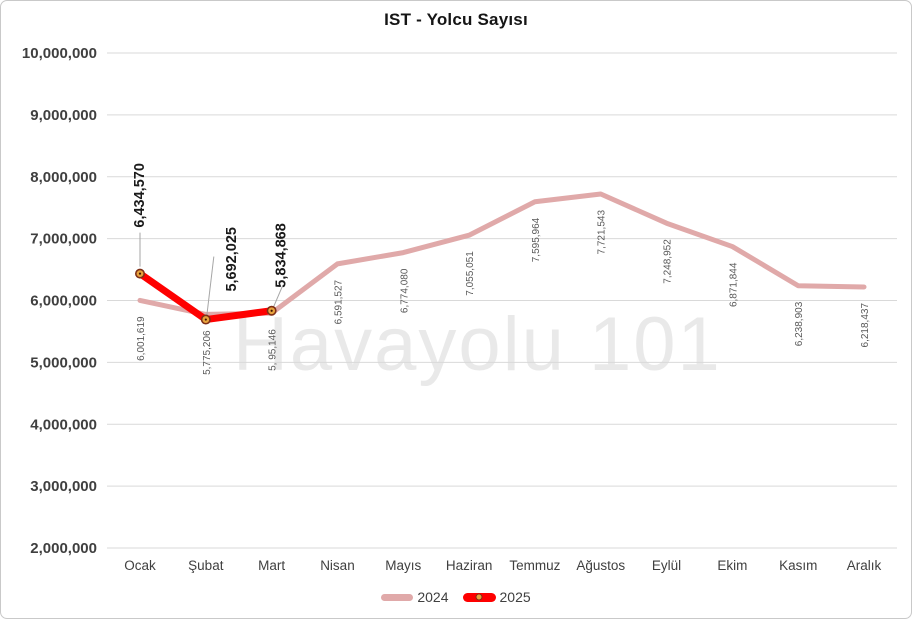 The height and width of the screenshot is (619, 912). I want to click on y-axis-tick-label: 2,000,000, so click(63, 548).